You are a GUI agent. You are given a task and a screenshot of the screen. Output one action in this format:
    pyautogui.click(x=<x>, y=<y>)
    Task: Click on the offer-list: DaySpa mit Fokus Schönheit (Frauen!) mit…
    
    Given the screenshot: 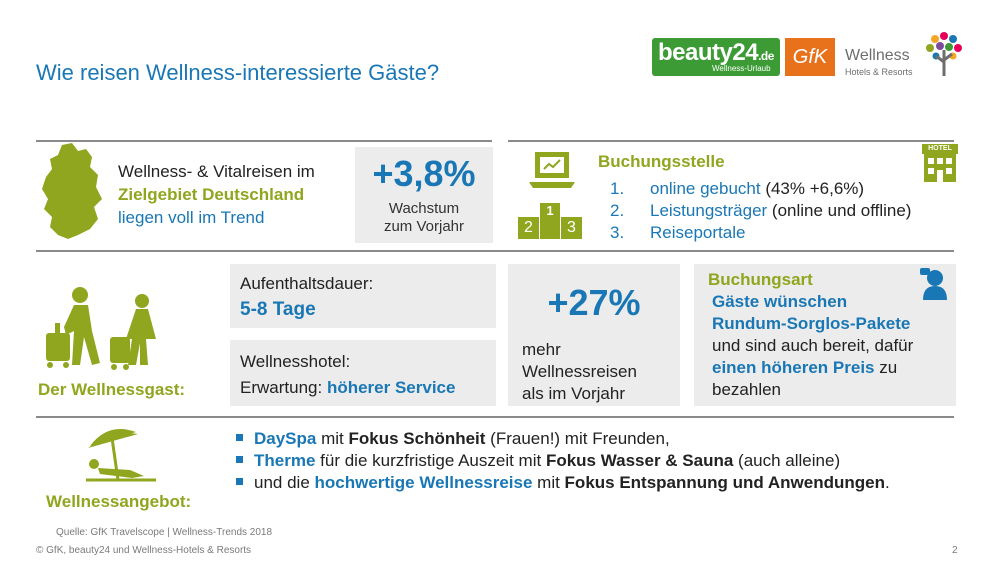 What is the action you would take?
    pyautogui.click(x=563, y=461)
    